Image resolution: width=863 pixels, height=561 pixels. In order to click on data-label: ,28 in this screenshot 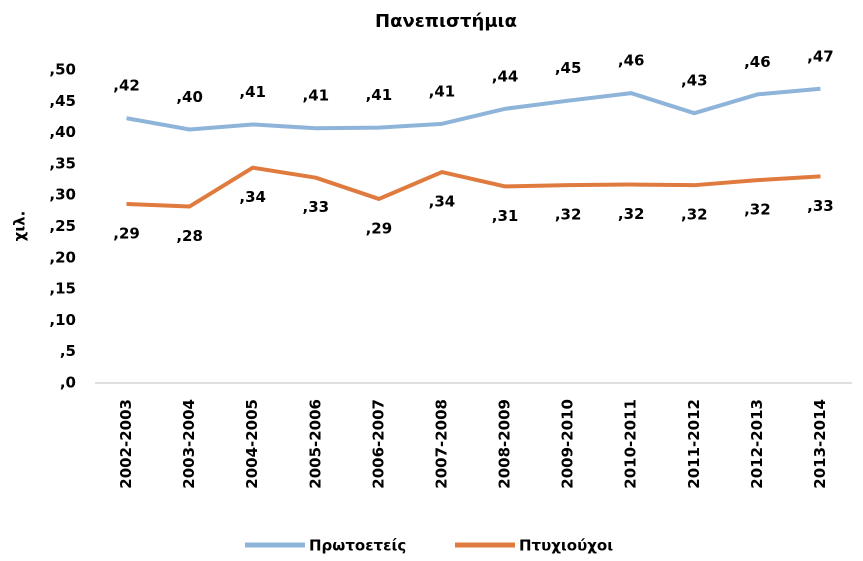, I will do `click(189, 236)`.